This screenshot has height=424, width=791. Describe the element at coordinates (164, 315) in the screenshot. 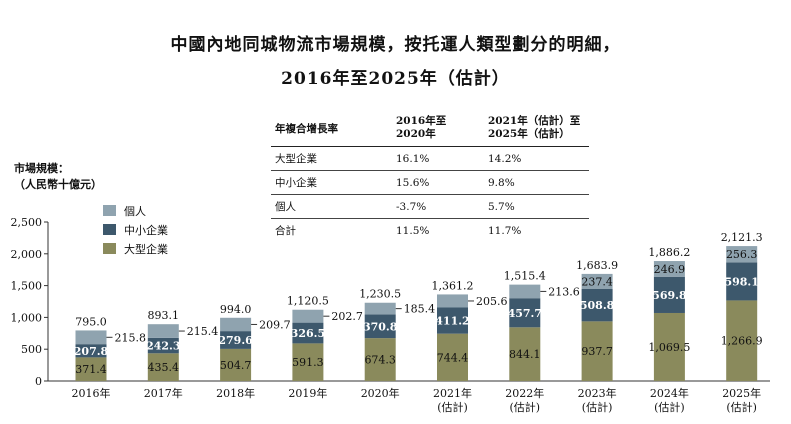

I see `data-label-total: 893.1` at that location.